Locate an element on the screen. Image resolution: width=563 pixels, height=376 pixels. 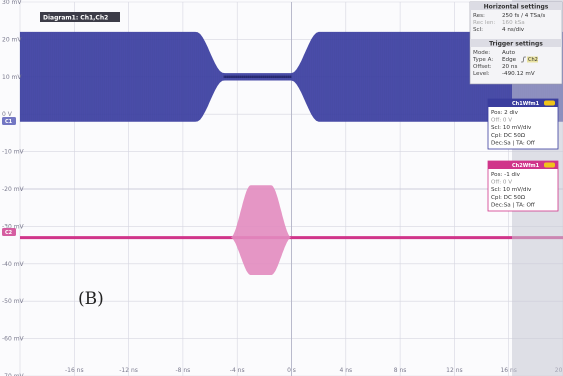
y-tick-label: -50 mV is located at coordinates (13, 301).